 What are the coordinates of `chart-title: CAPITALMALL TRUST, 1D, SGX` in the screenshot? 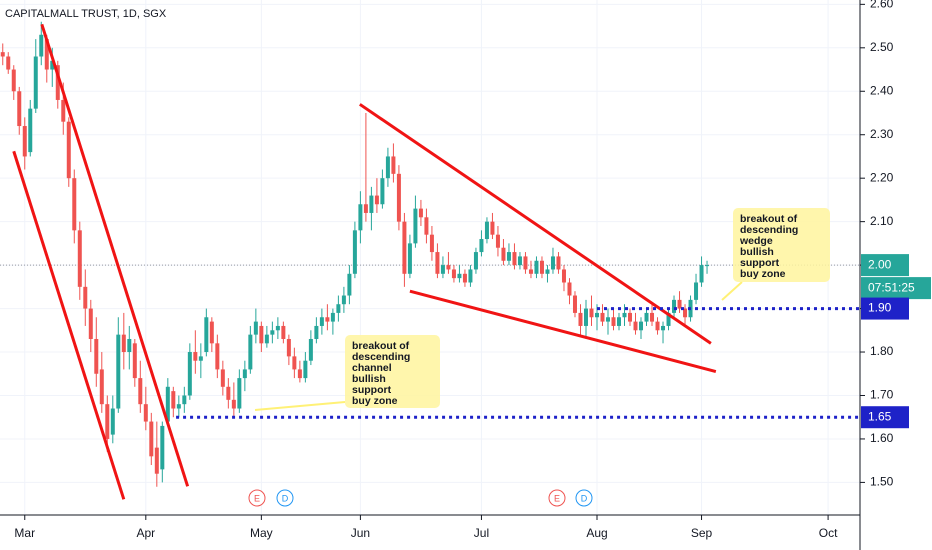 It's located at (86, 14).